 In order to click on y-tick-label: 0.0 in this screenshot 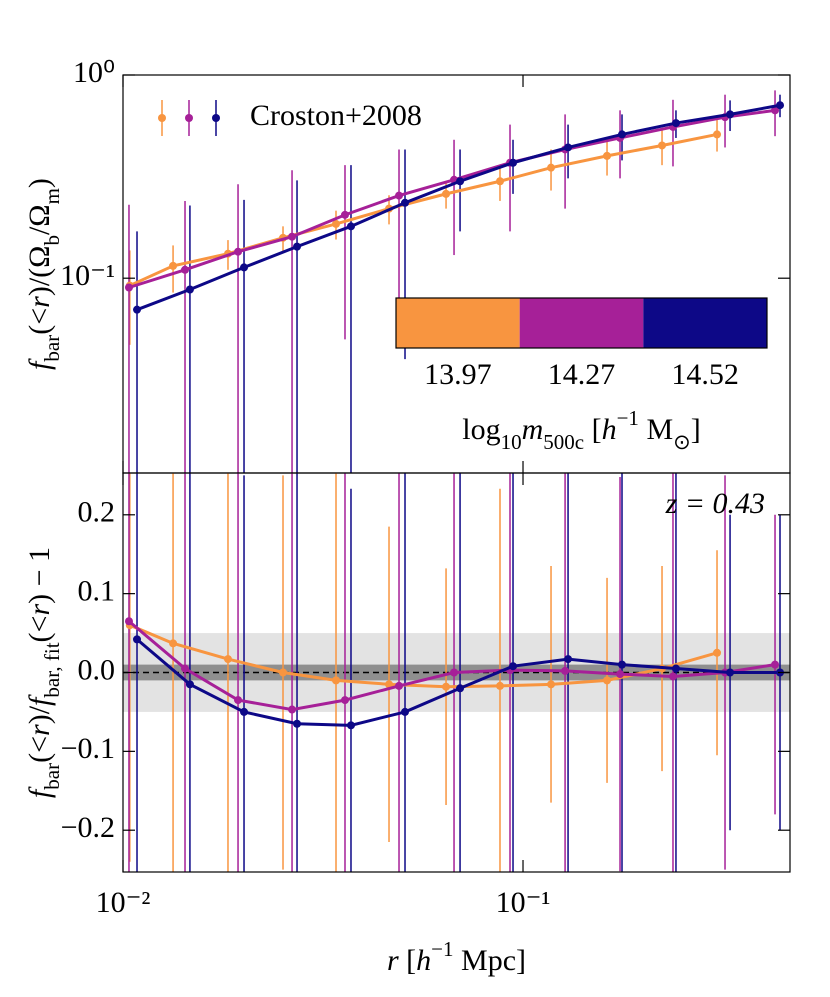, I will do `click(97, 669)`.